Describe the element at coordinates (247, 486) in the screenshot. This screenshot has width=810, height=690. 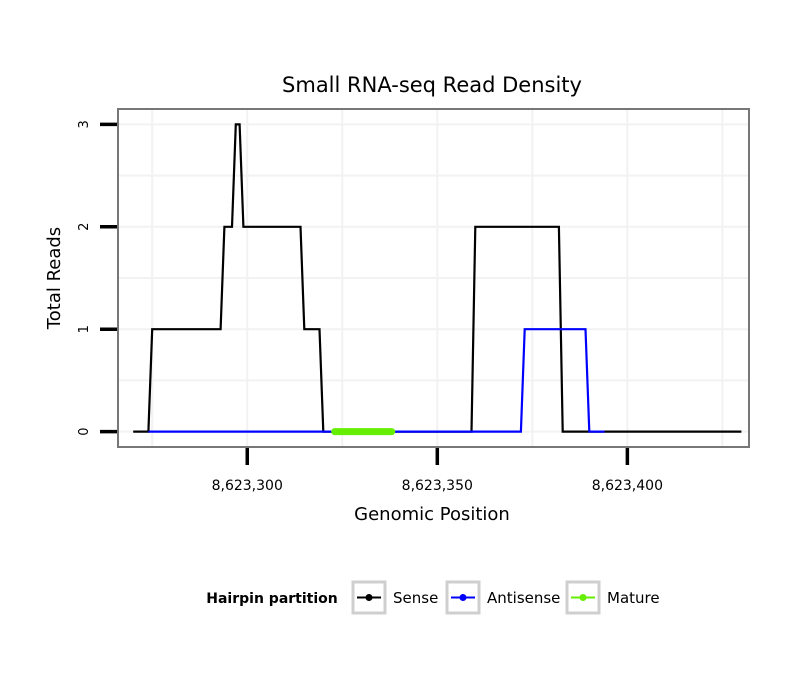
I see `x-tick-label: 8,623,300` at that location.